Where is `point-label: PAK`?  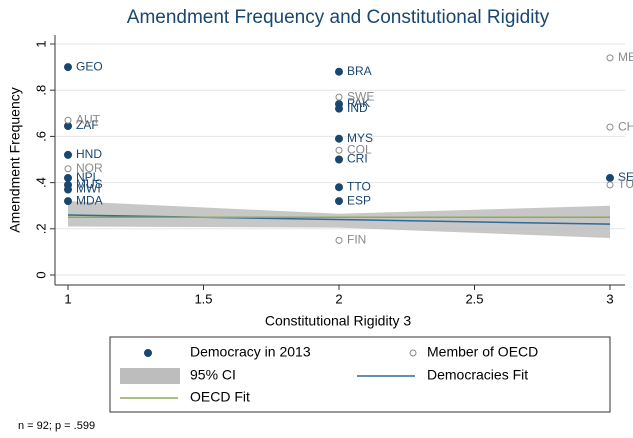 point-label: PAK is located at coordinates (358, 103).